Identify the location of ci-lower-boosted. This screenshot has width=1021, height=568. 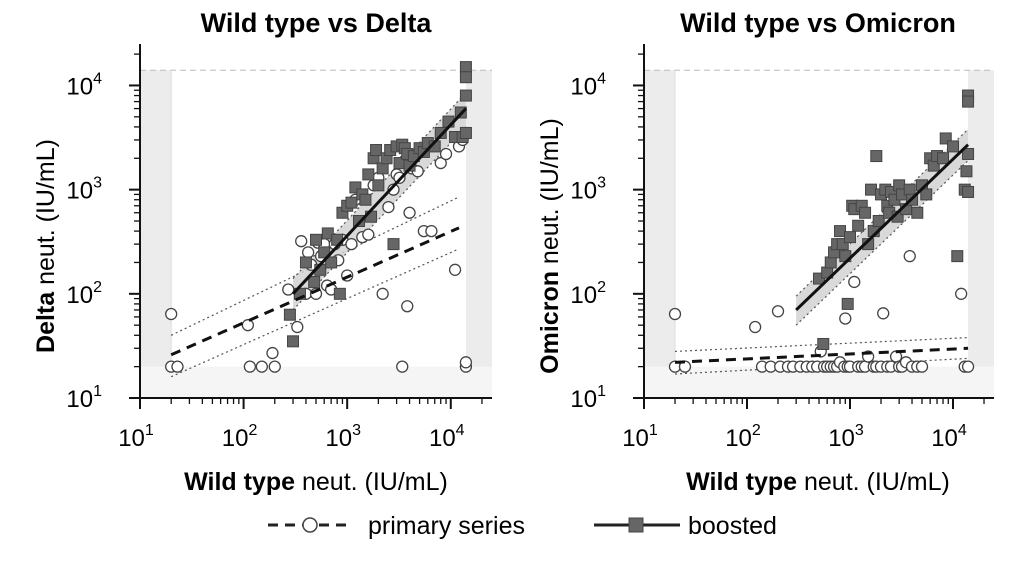
(379, 218).